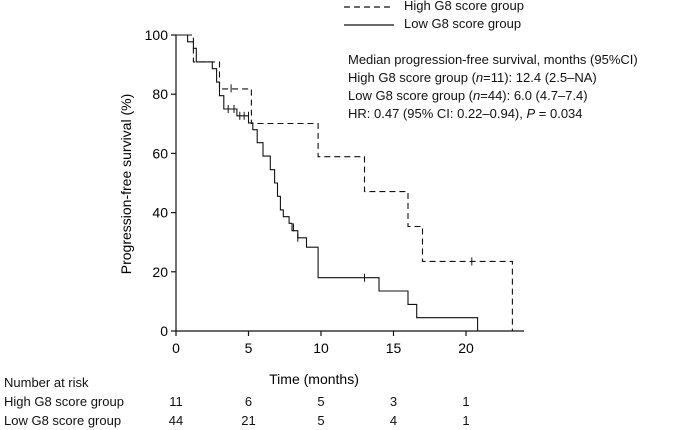 The image size is (678, 430). Describe the element at coordinates (393, 420) in the screenshot. I see `risk-value-low-3: 4` at that location.